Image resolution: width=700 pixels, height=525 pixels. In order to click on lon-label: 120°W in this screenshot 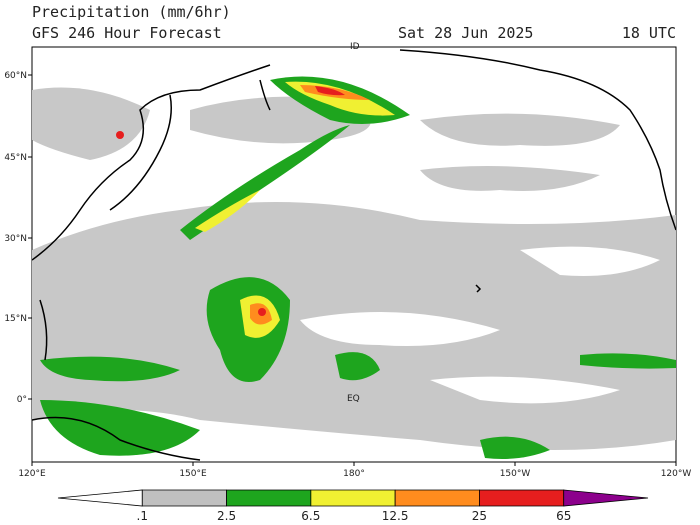, I will do `click(676, 474)`.